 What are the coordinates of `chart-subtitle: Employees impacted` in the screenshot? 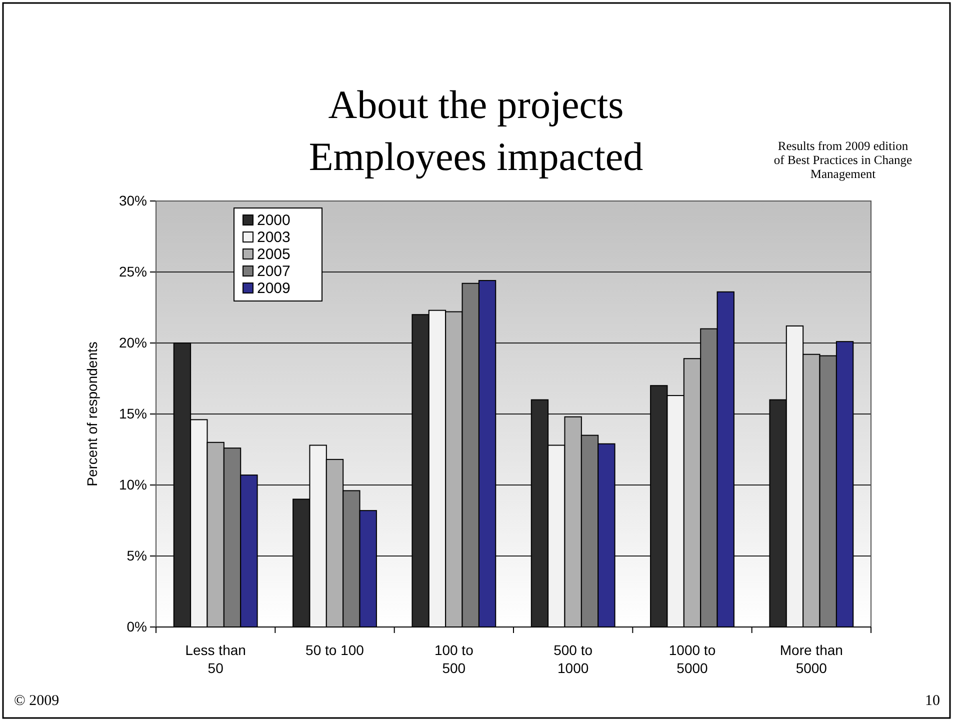 It's located at (476, 156).